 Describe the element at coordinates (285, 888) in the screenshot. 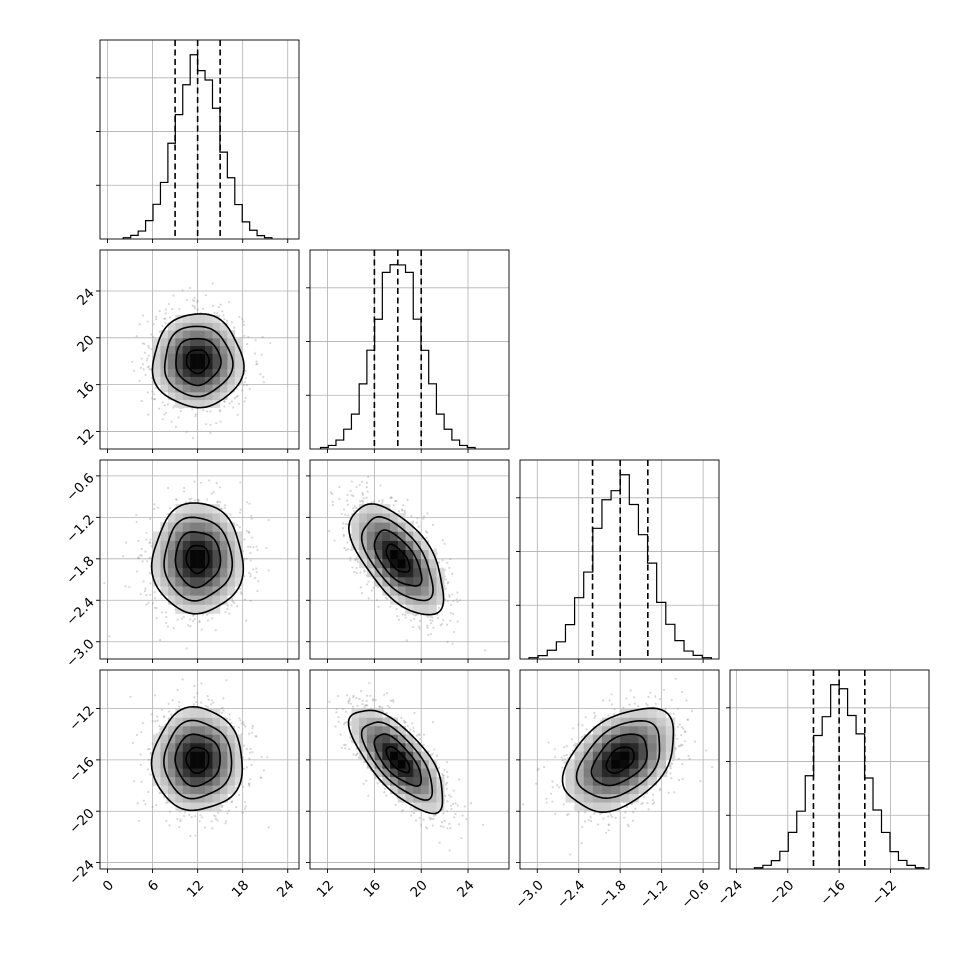

I see `x-tick-label: 24` at that location.